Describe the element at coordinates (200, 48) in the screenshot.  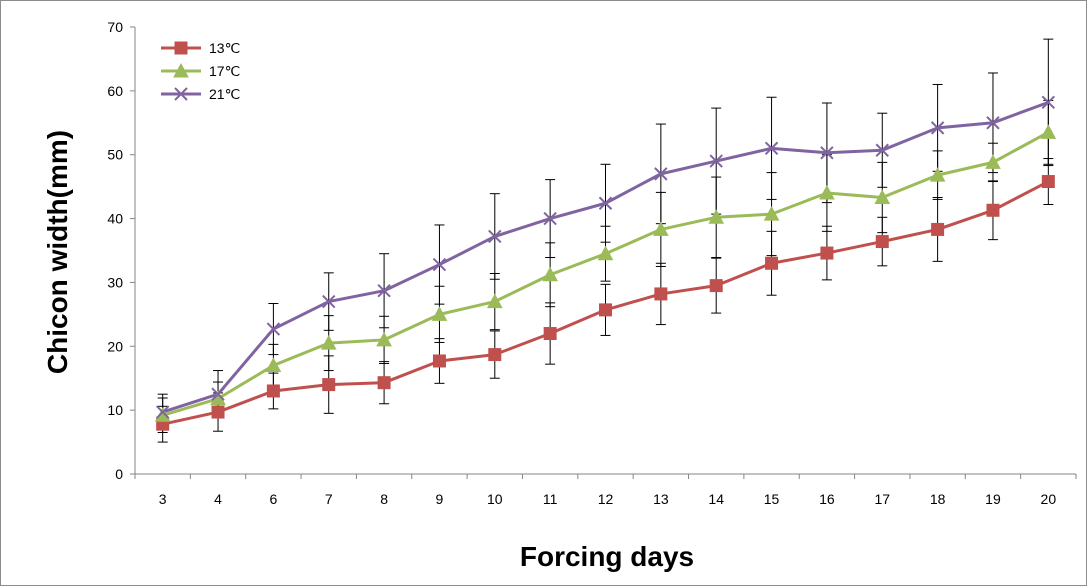
I see `legend-item: 13℃` at that location.